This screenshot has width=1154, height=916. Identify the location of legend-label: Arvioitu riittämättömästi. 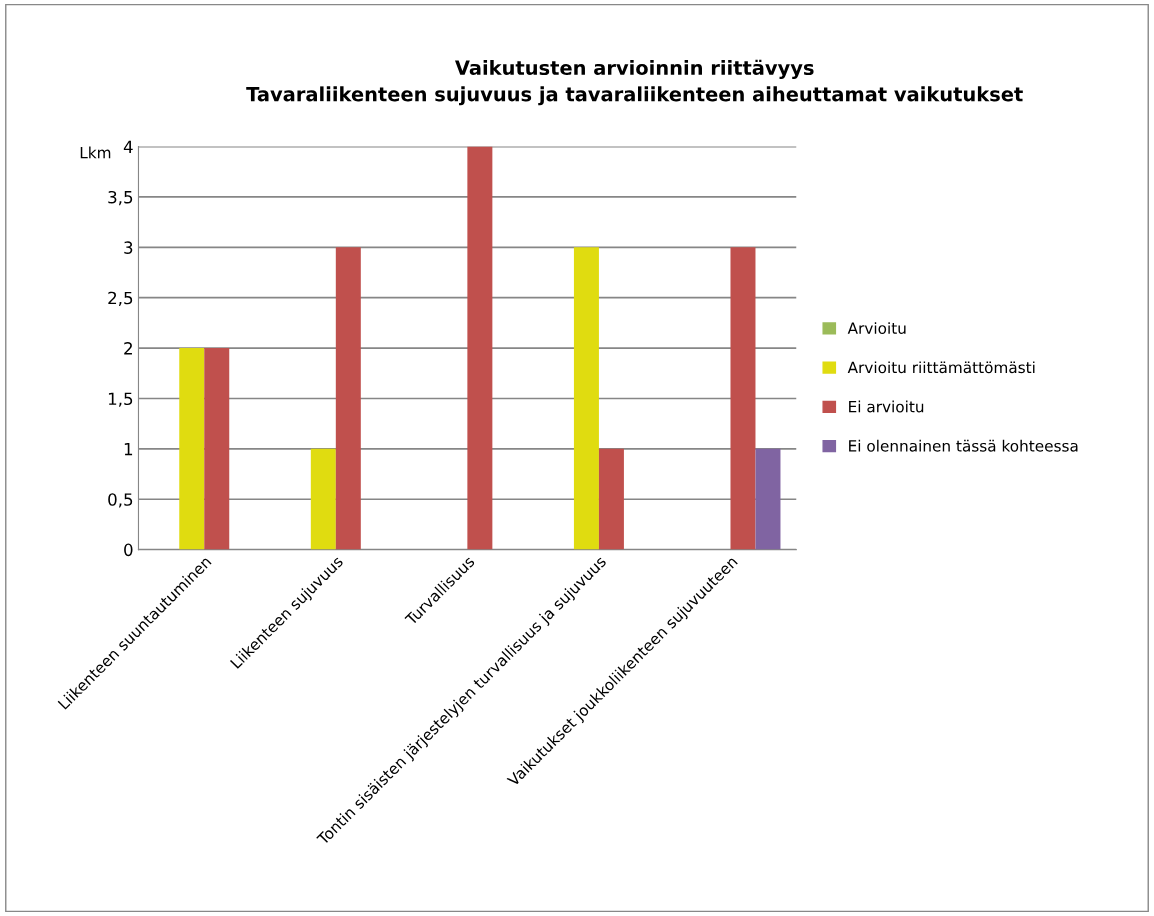
(941, 367).